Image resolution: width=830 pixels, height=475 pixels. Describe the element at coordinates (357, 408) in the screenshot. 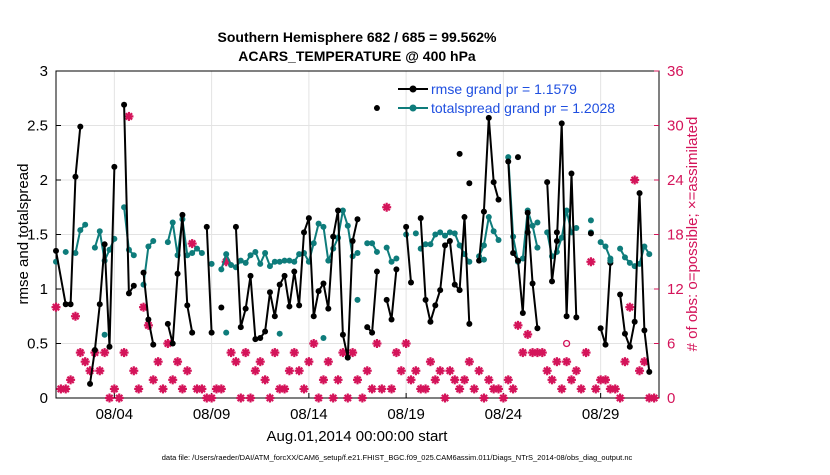

I see `x-axis: 08/04 08/09 08/14 08/19 08/24 08/29` at that location.